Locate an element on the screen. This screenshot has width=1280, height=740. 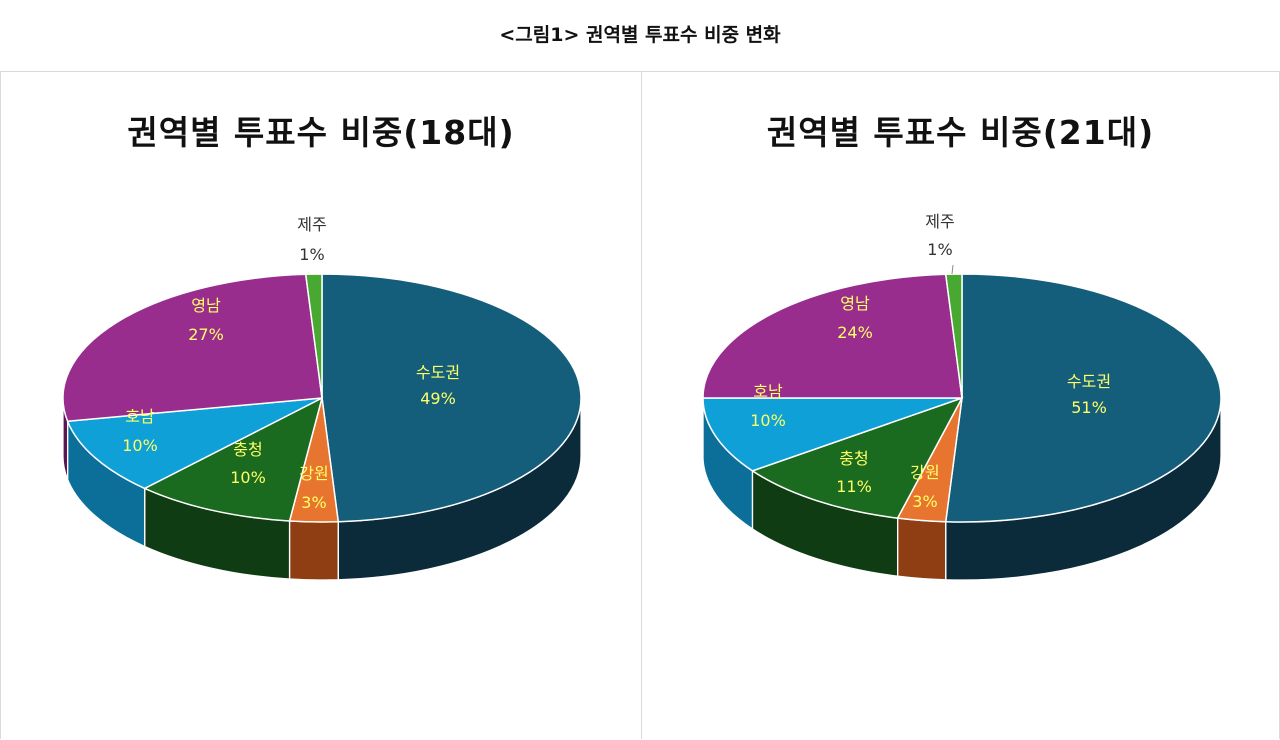
slice-value-label: 49% is located at coordinates (438, 398).